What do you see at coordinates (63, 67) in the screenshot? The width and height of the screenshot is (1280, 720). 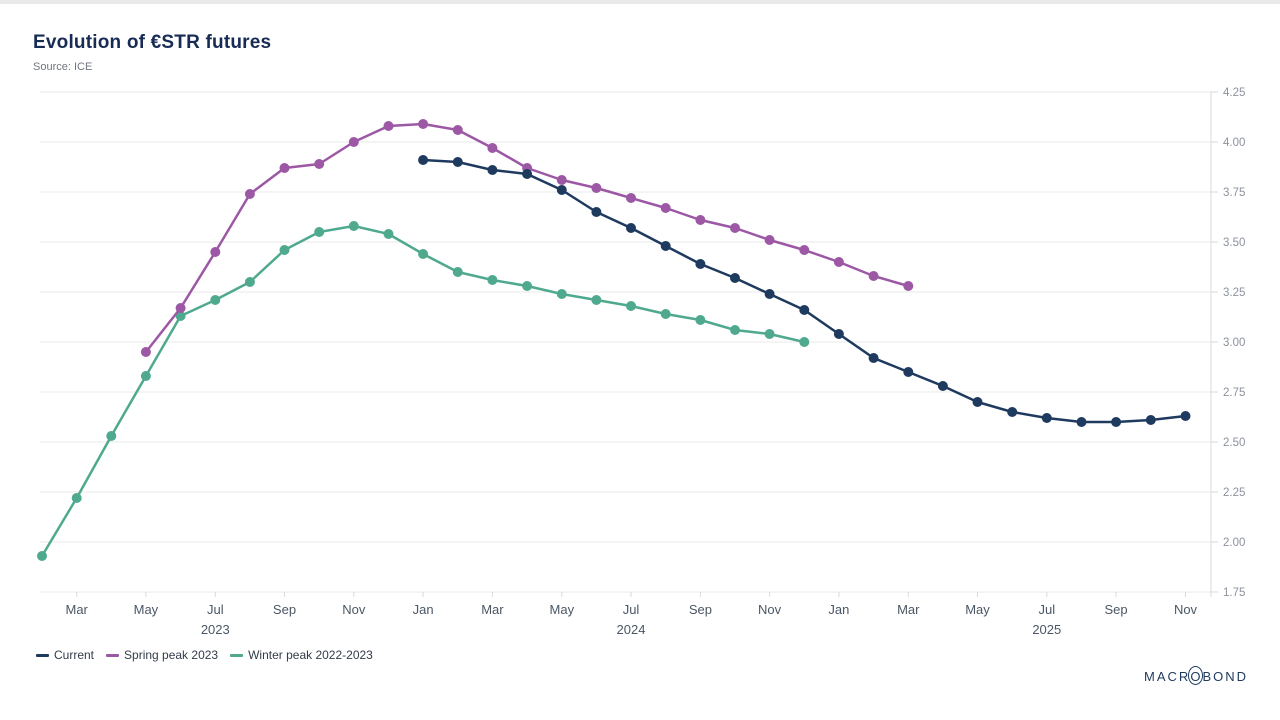 I see `chart-source: Source: ICE` at bounding box center [63, 67].